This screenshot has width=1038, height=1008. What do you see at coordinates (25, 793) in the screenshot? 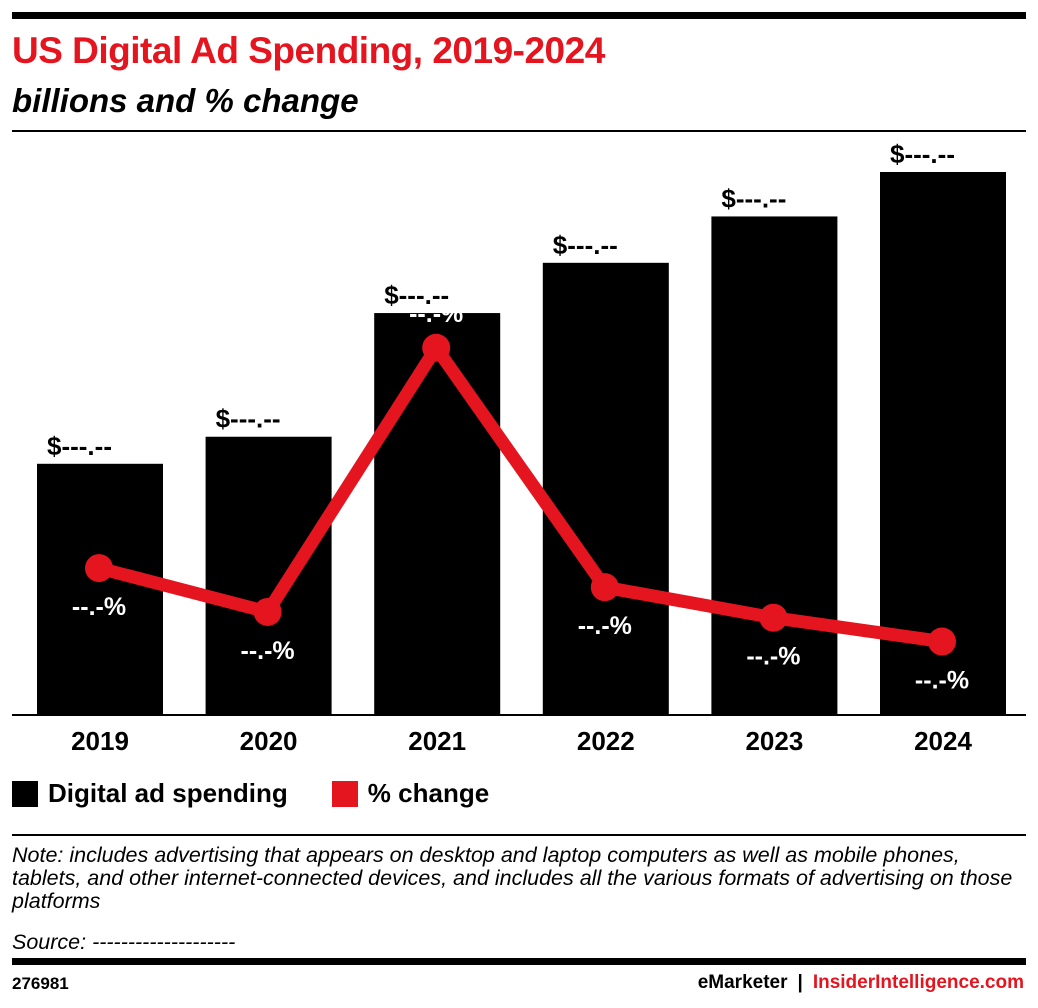
I see `legend-swatch-spending` at bounding box center [25, 793].